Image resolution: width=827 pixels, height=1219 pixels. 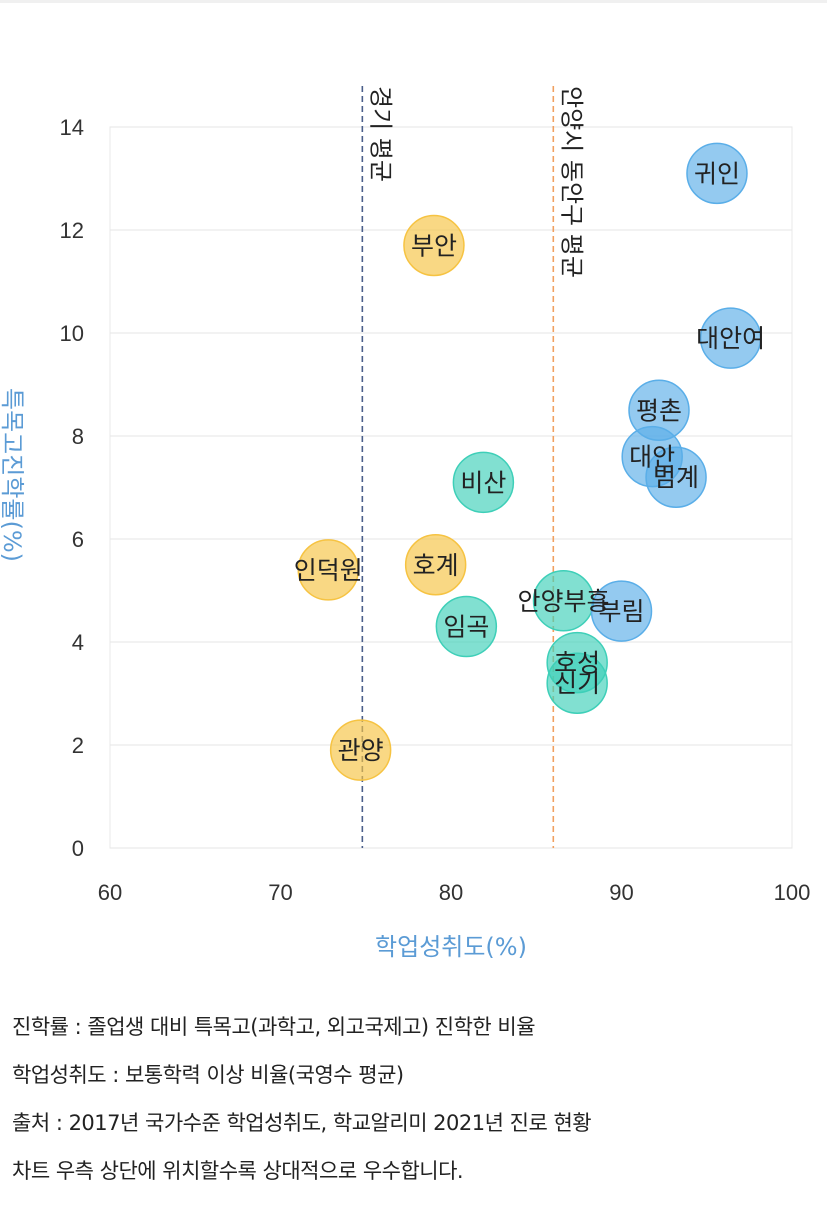 I want to click on data-label: 신기, so click(x=577, y=683).